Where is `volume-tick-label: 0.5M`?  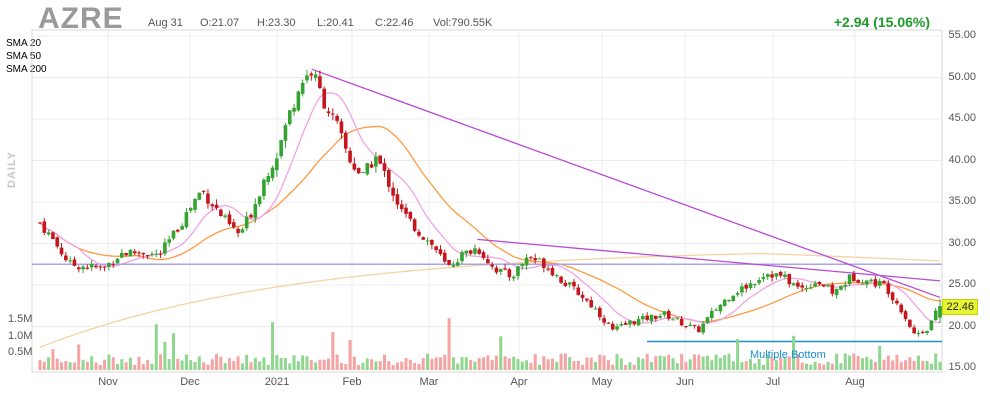 volume-tick-label: 0.5M is located at coordinates (20, 352).